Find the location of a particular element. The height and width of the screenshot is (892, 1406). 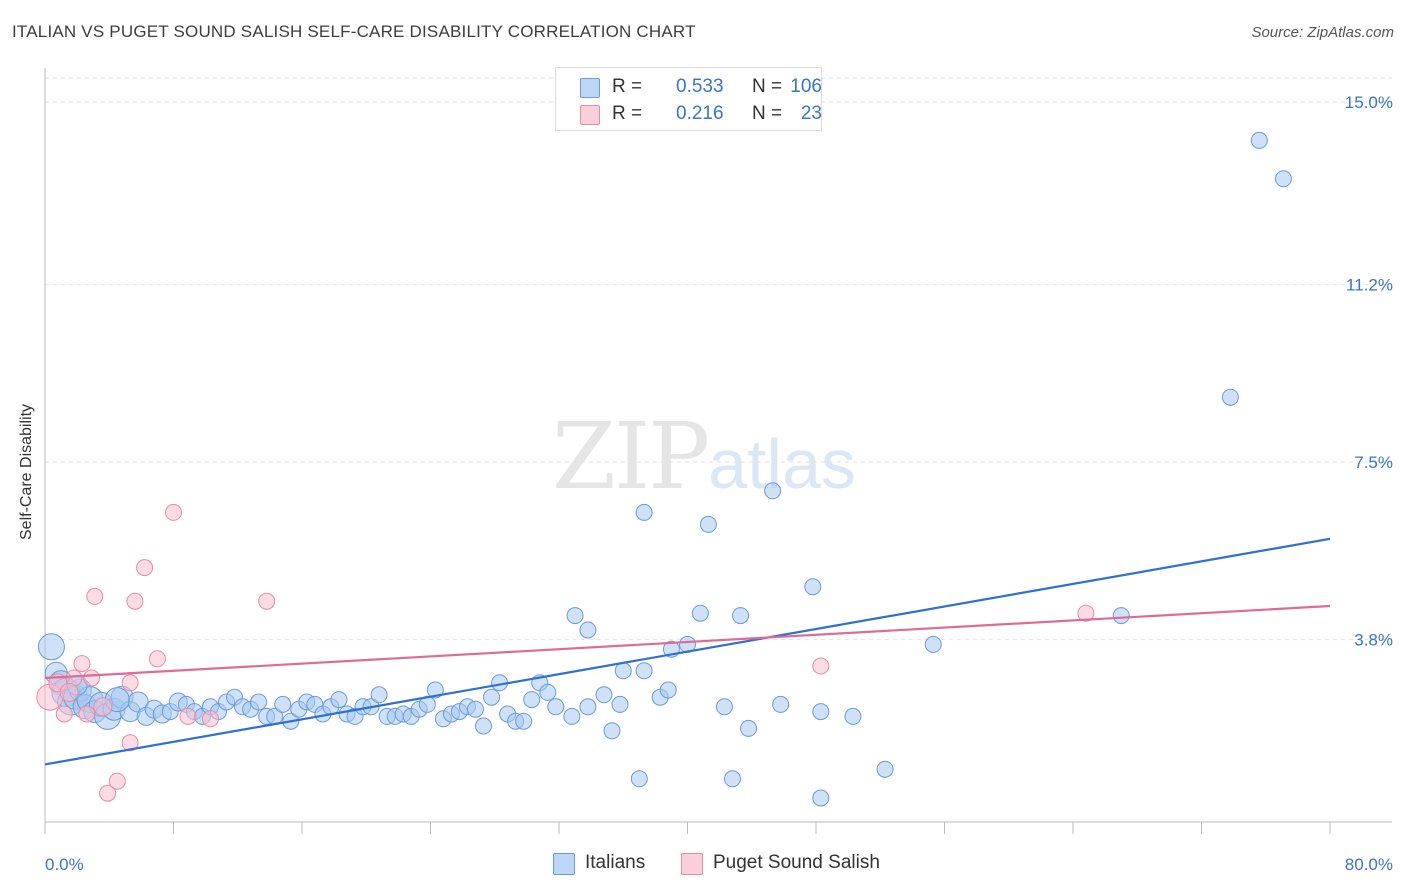

trend-line-puget-sound-salish is located at coordinates (687, 642).